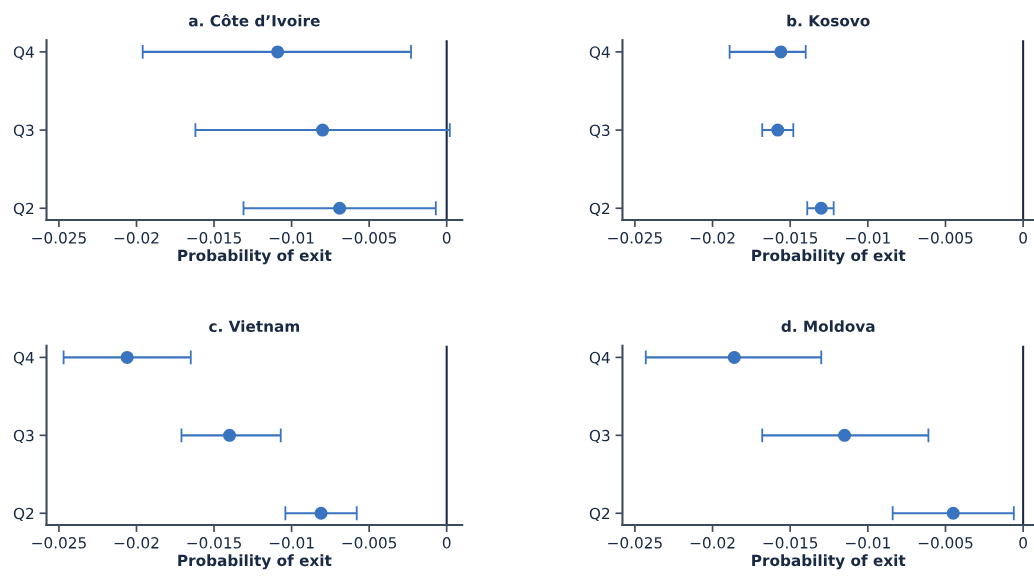 The image size is (1034, 582). What do you see at coordinates (828, 20) in the screenshot?
I see `chart-title: b. Kosovo` at bounding box center [828, 20].